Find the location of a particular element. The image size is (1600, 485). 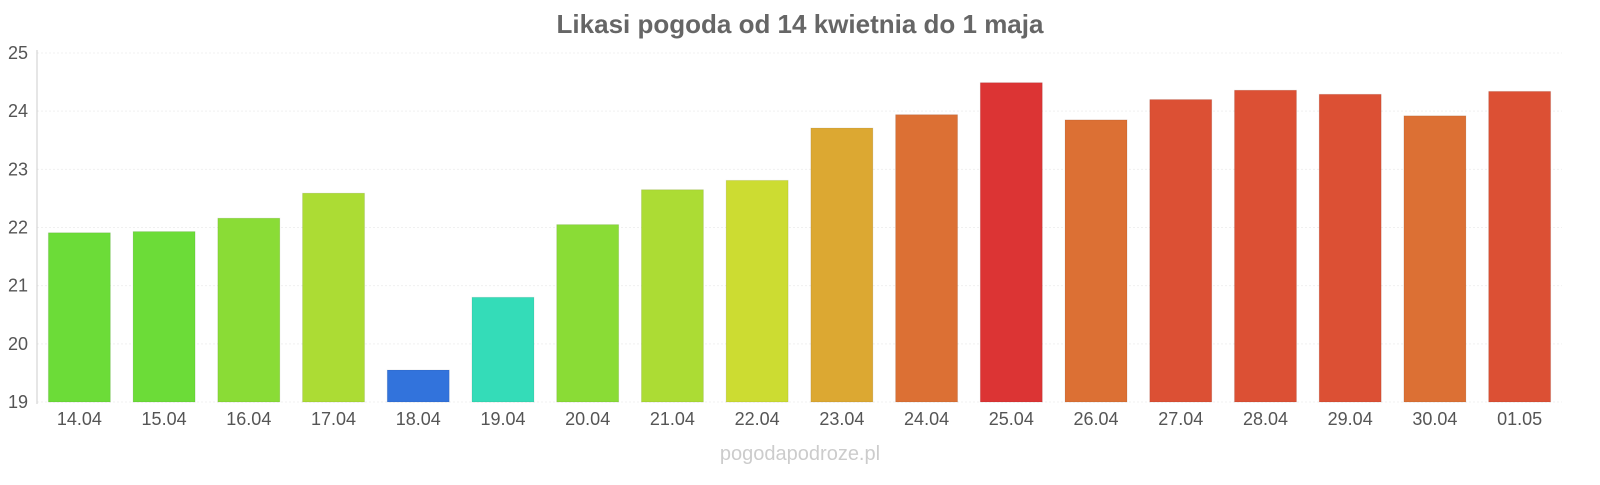

bar-30.04 is located at coordinates (1435, 259).